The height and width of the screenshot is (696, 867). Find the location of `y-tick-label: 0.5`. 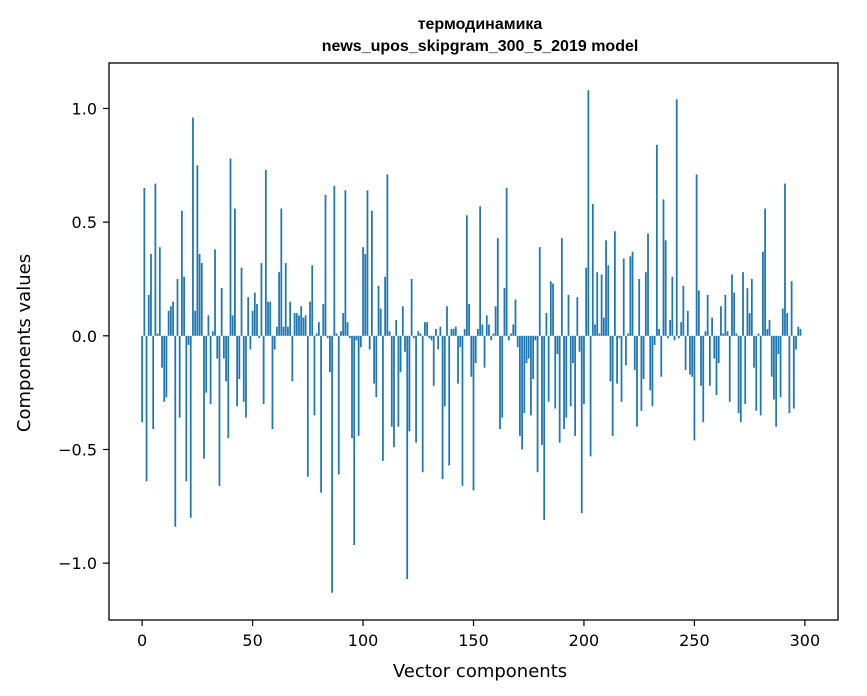

y-tick-label: 0.5 is located at coordinates (84, 222).